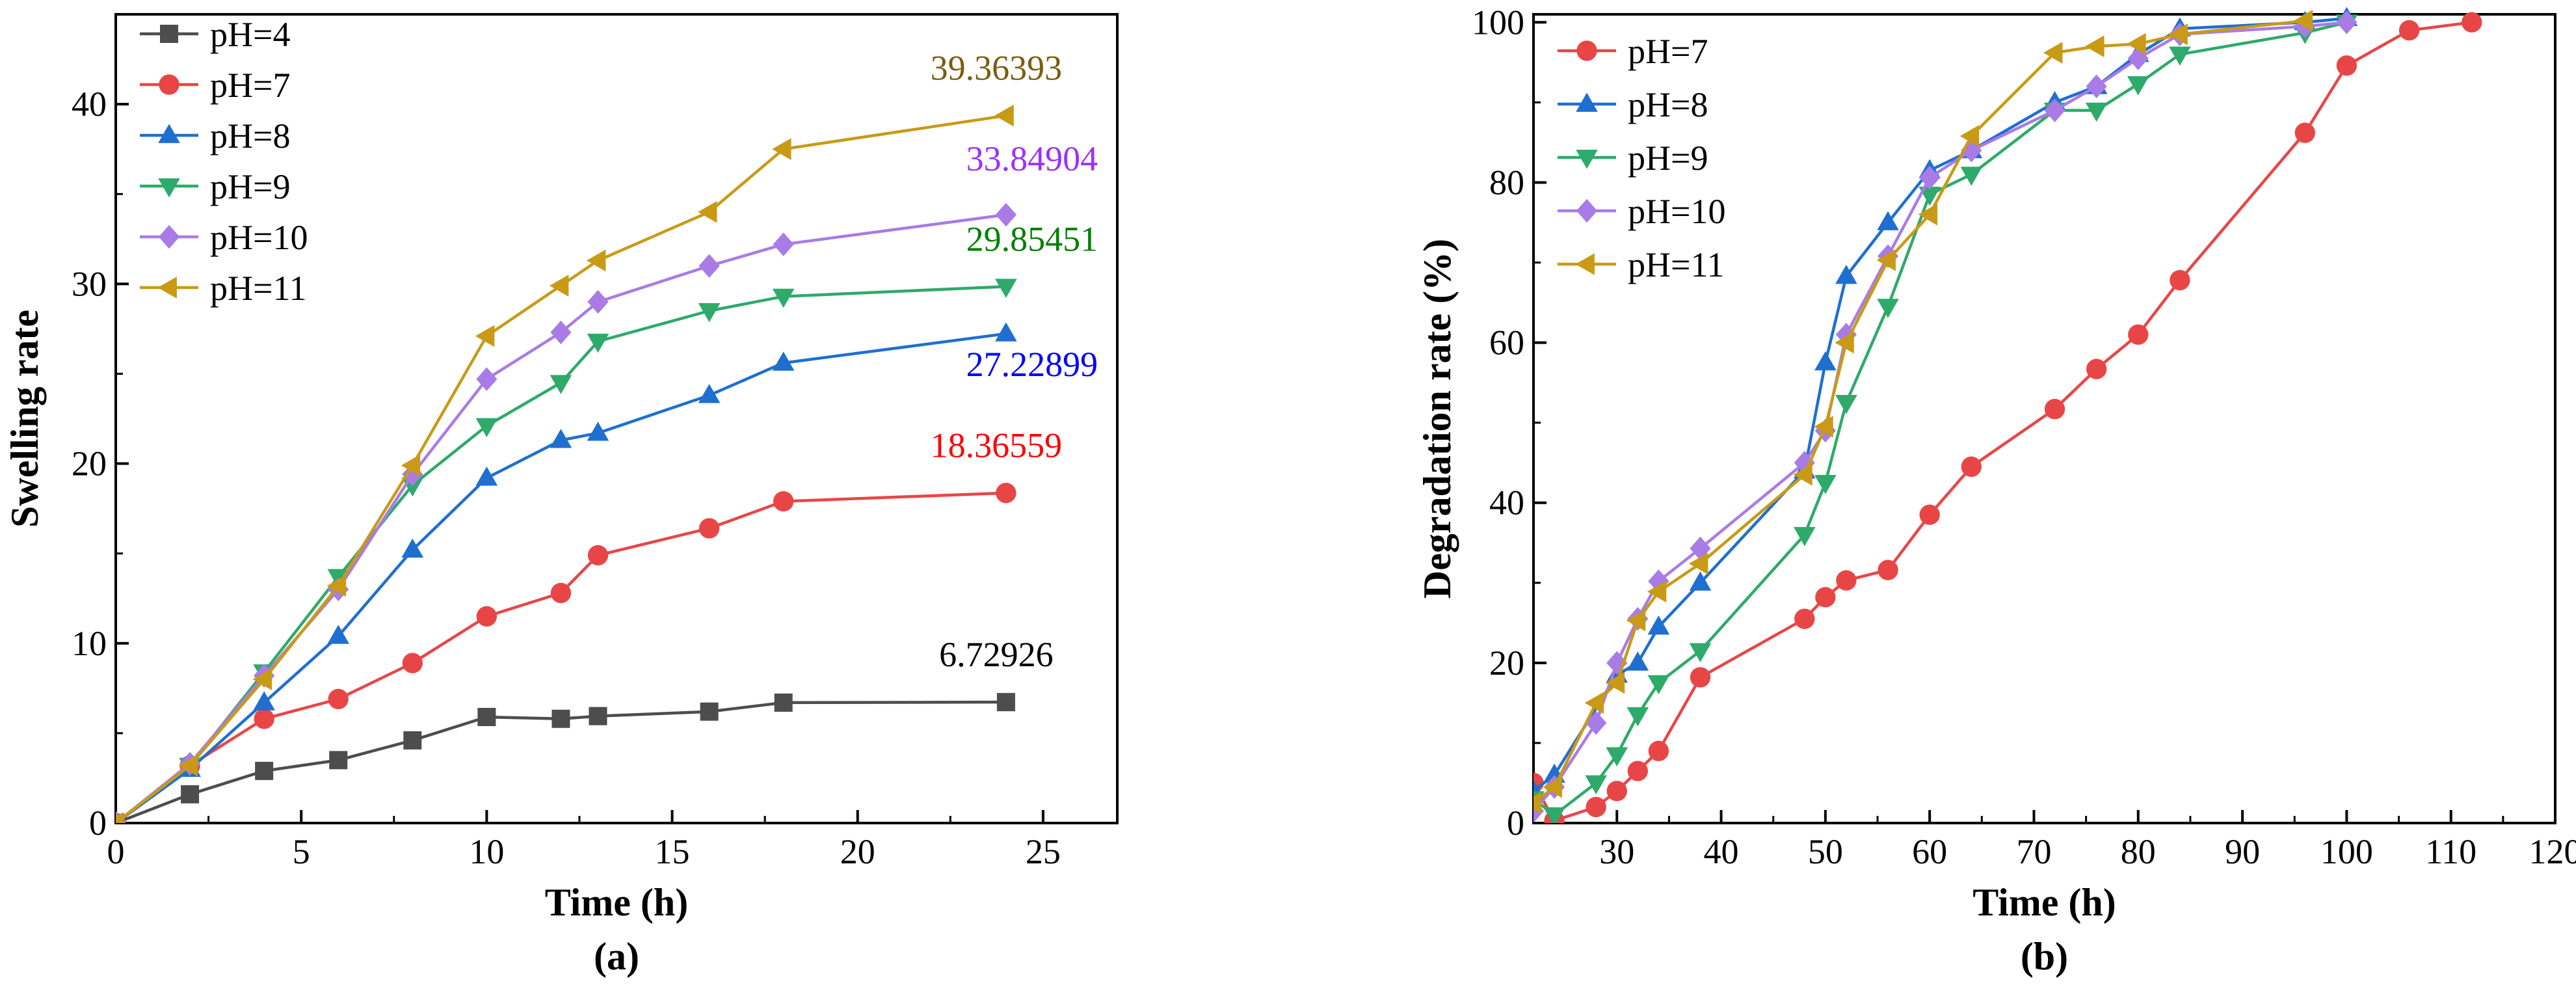 This screenshot has height=987, width=2576. Describe the element at coordinates (2450, 852) in the screenshot. I see `x-tick-label: 110` at that location.